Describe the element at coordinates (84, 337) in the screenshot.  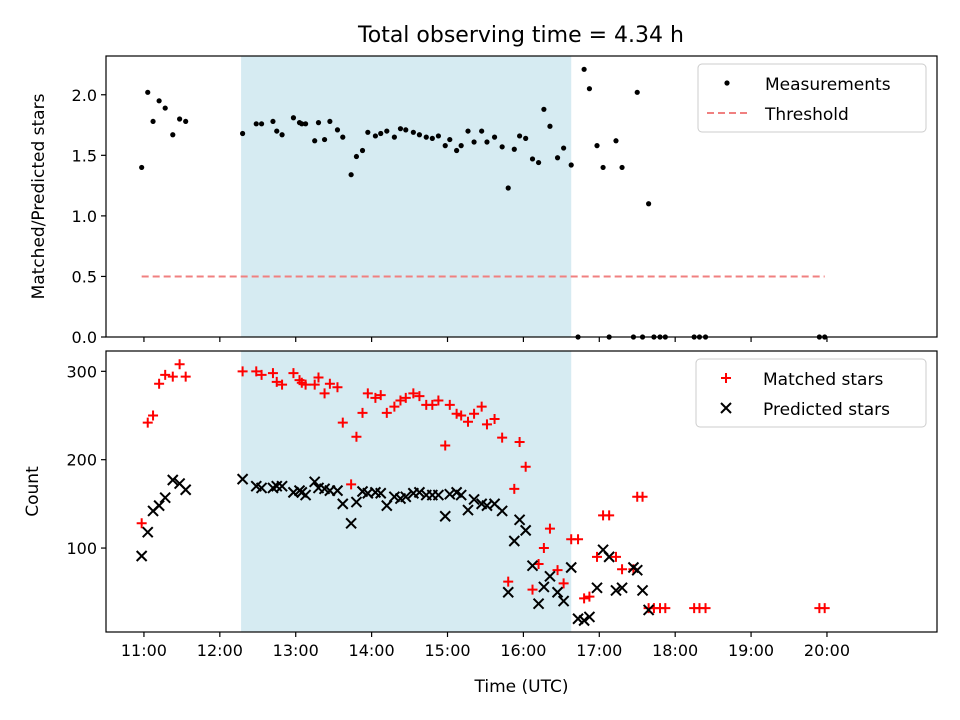
I see `y-tick-label: 0.0` at that location.